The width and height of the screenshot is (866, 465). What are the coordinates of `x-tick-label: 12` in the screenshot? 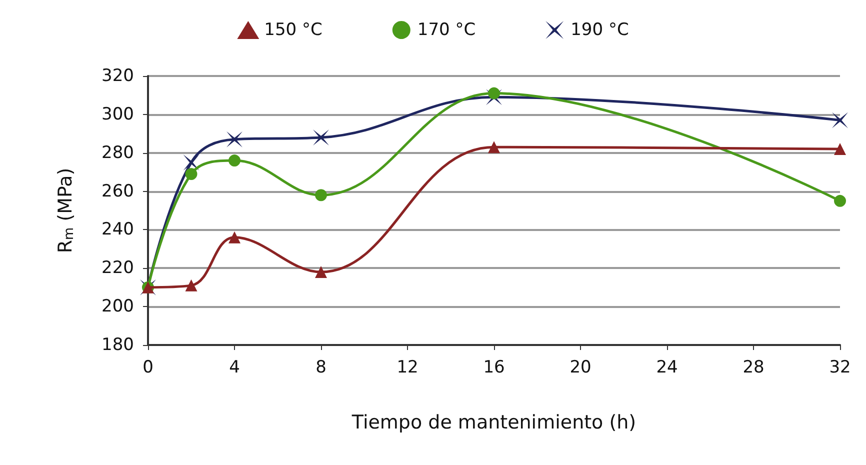 It's located at (407, 368).